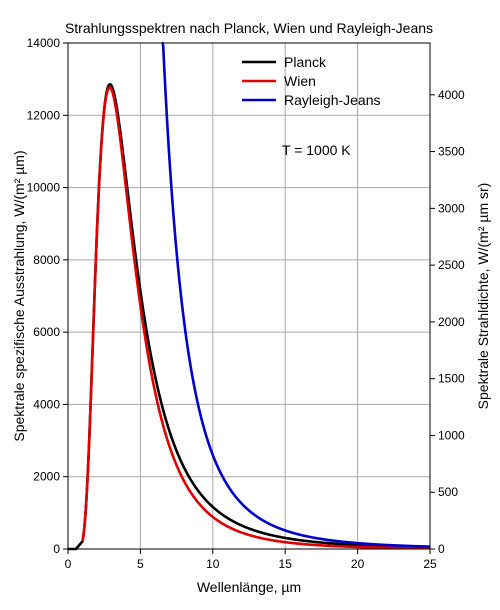  I want to click on temperature-annotation: T = 1000 K, so click(316, 150).